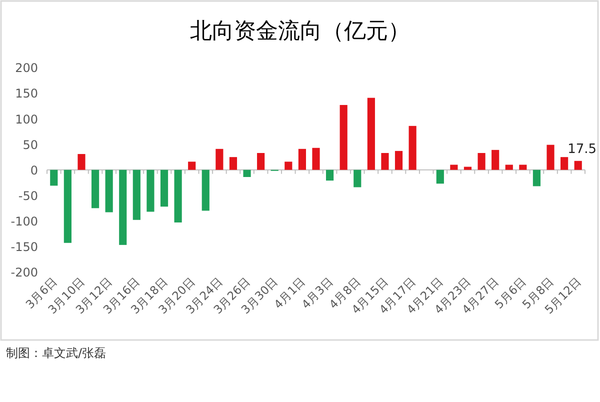  What do you see at coordinates (26, 93) in the screenshot?
I see `y-tick-label: 150` at bounding box center [26, 93].